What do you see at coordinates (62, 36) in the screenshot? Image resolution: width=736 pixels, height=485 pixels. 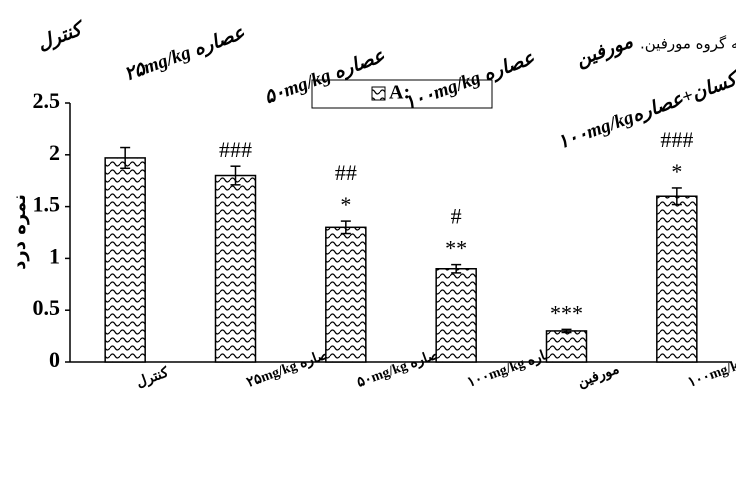 I see `overlay-label: کنترل` at bounding box center [62, 36].